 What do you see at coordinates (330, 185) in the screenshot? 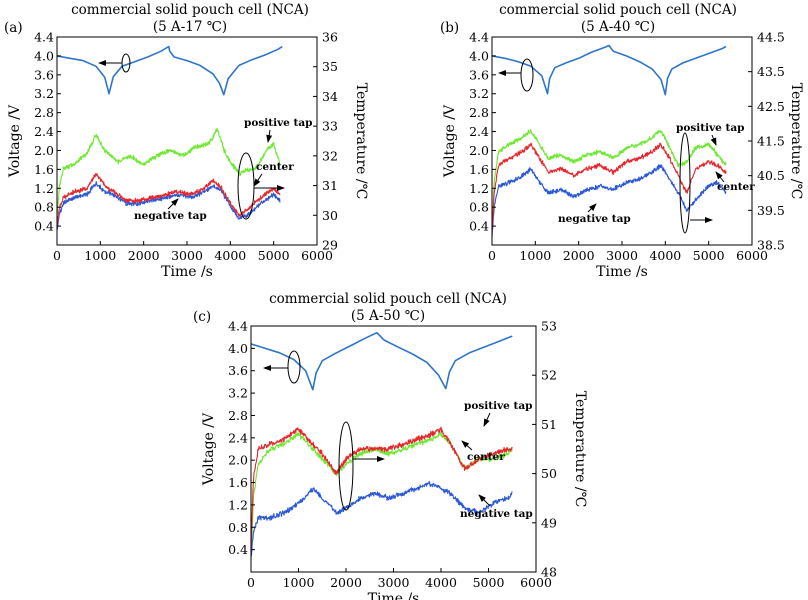
I see `y2-tick-label: 31` at bounding box center [330, 185].